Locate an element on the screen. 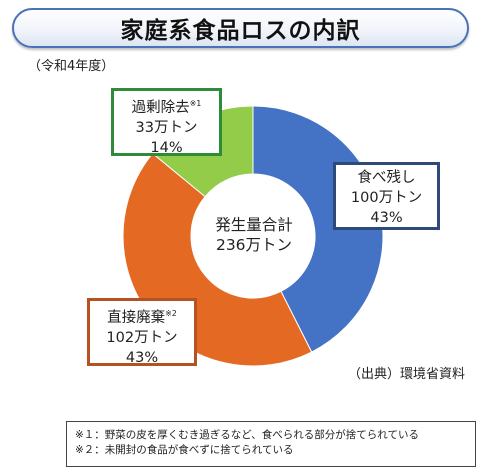  title-banner: 家庭系食品ロスの内訳 is located at coordinates (240, 28).